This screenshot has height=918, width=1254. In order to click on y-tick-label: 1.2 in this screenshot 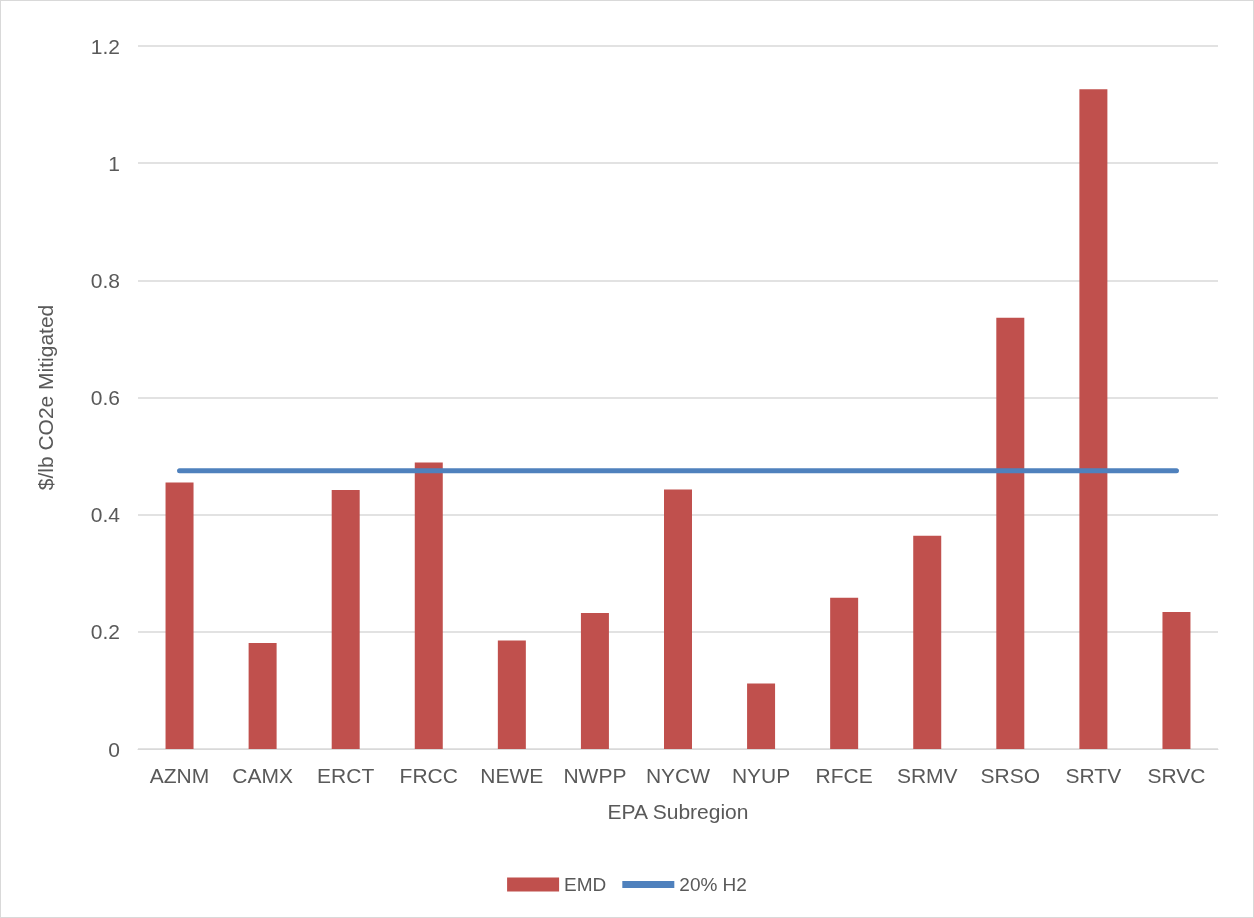, I will do `click(105, 46)`.